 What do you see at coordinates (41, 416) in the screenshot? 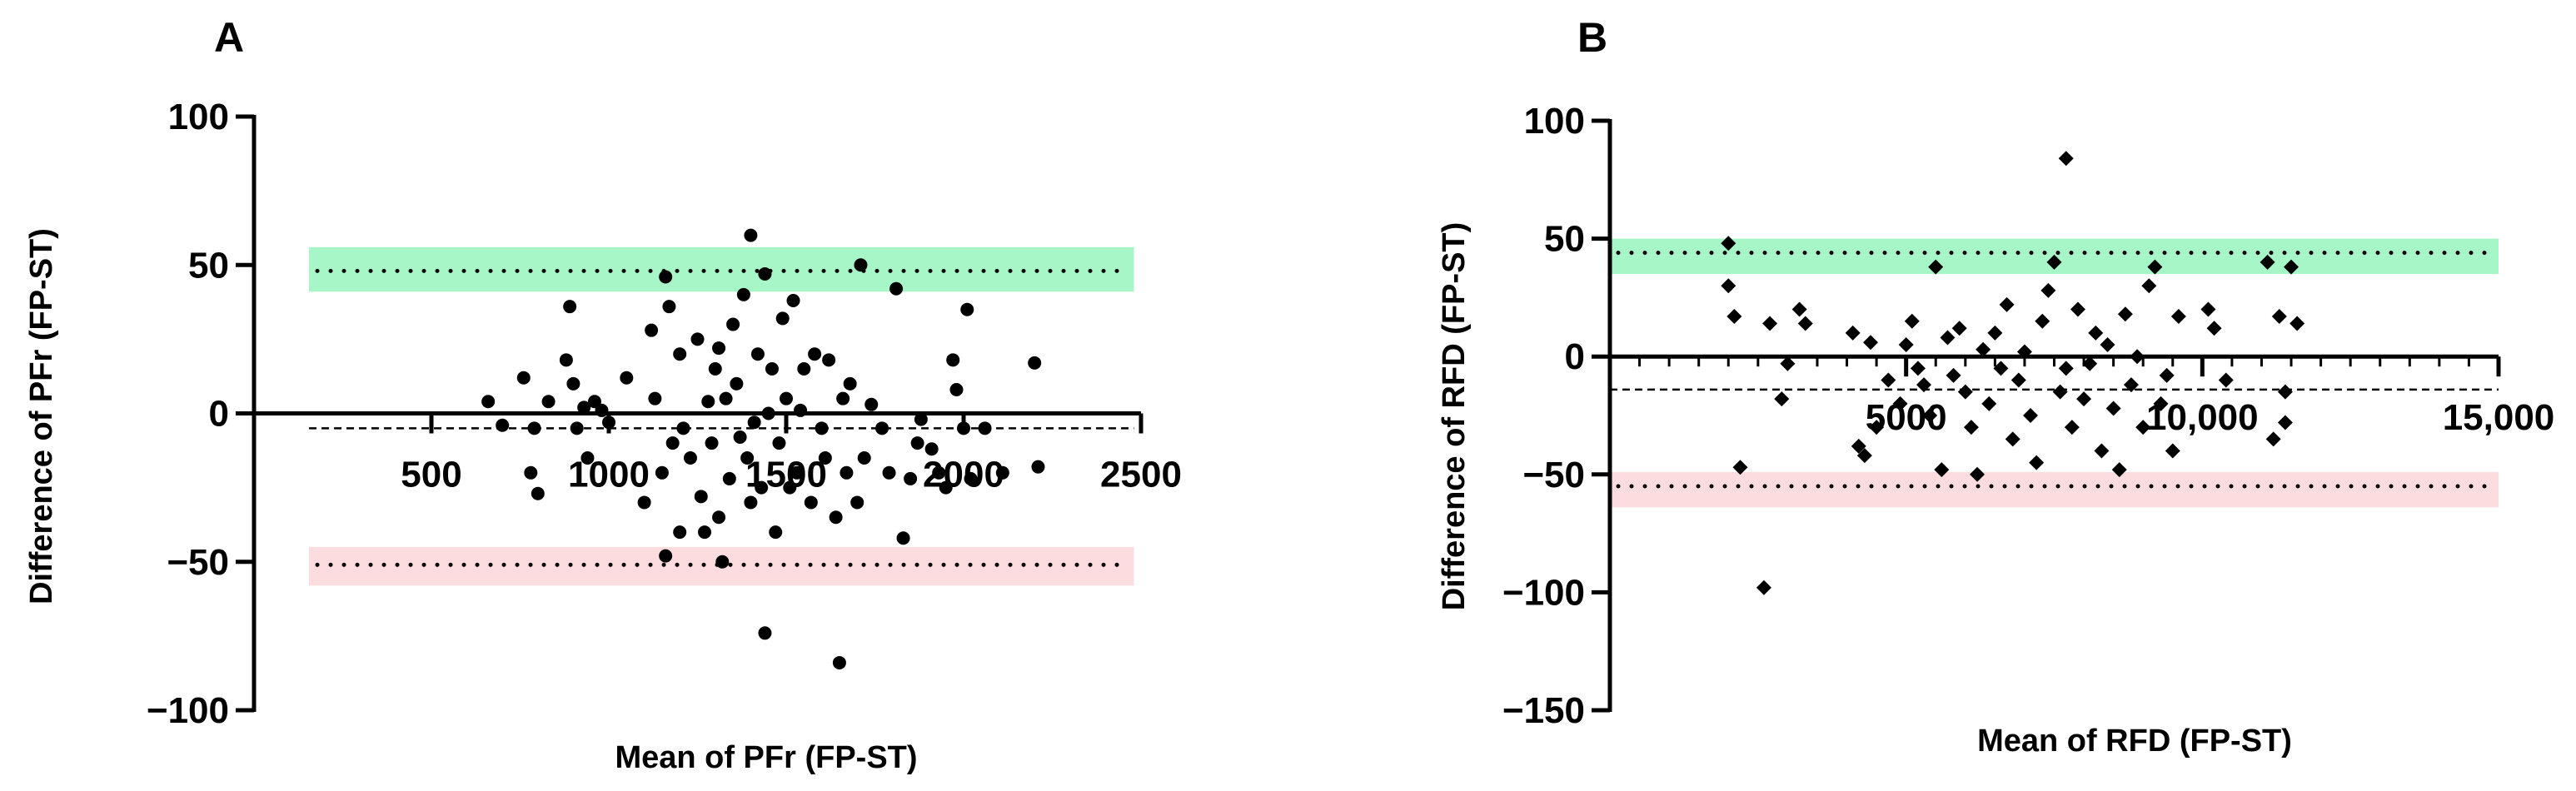
I see `panel-a-y-axis-title: Difference of PFr (FP-ST)` at bounding box center [41, 416].